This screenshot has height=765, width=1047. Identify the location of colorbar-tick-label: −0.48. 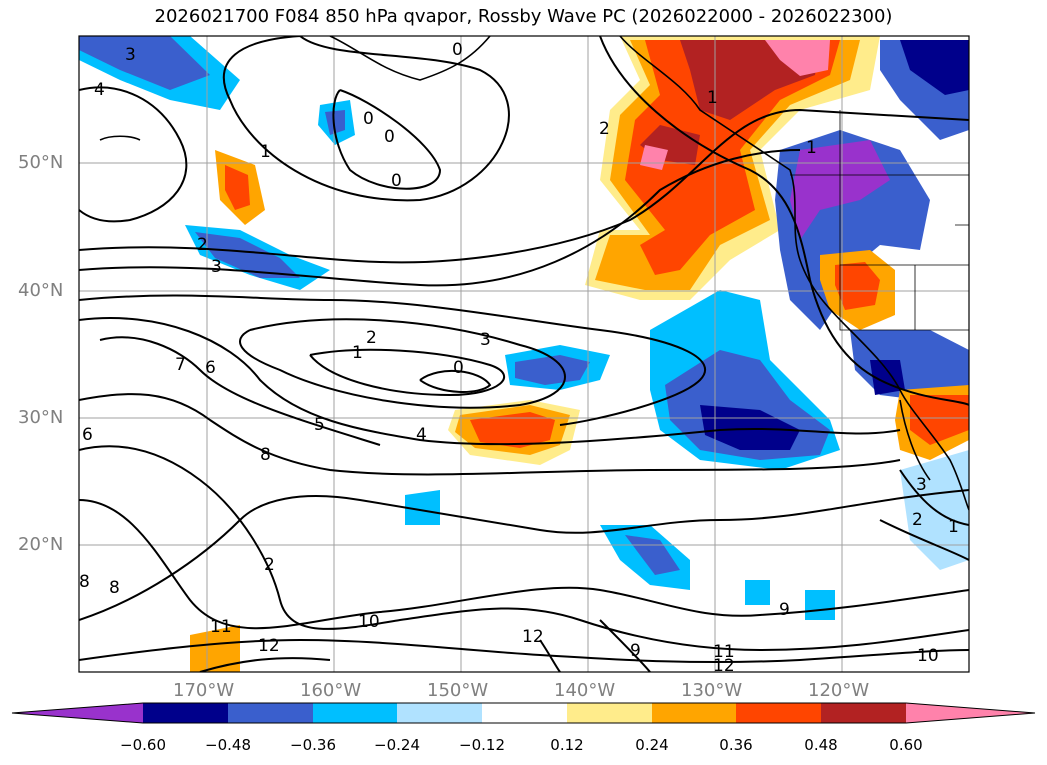
(228, 745).